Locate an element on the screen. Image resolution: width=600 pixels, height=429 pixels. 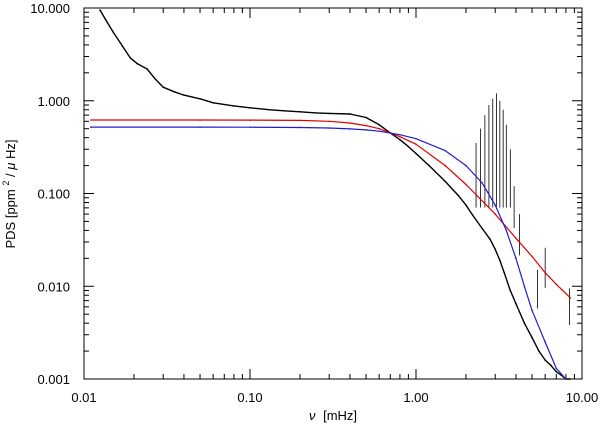
x-tick-label: 0.01 is located at coordinates (83, 397).